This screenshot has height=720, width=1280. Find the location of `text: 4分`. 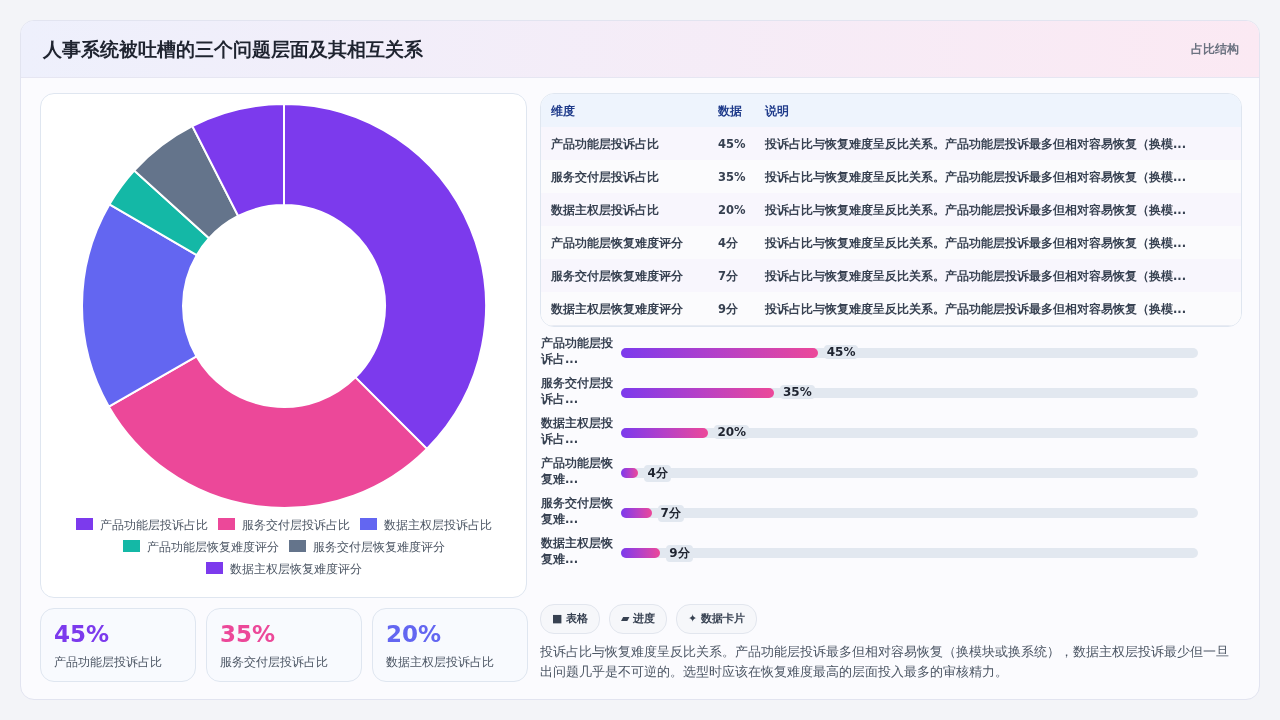

text: 4分 is located at coordinates (728, 243).